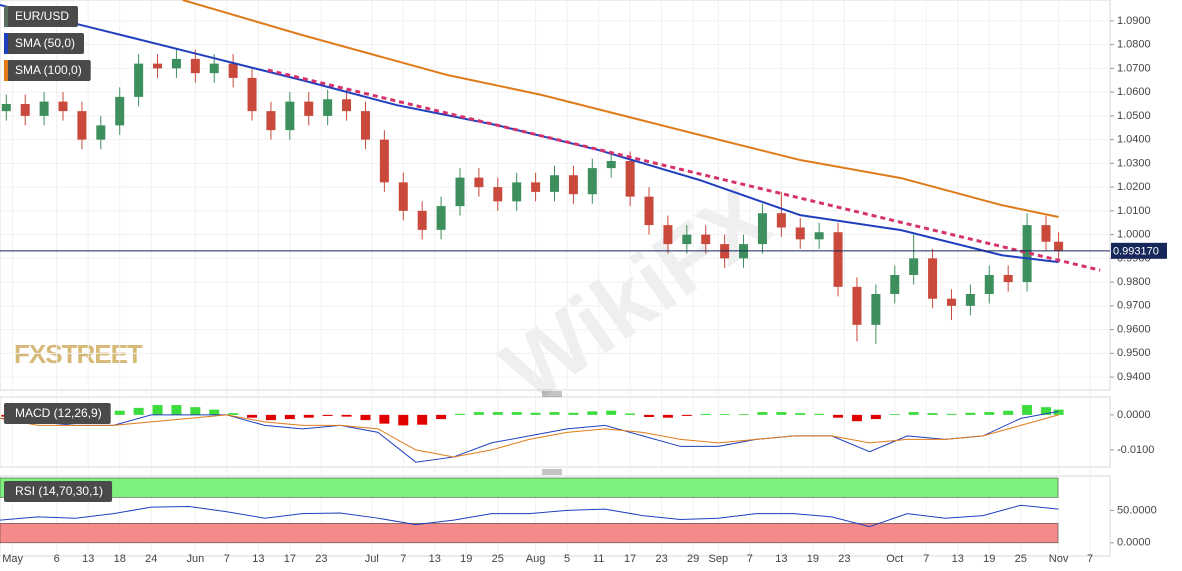 The width and height of the screenshot is (1182, 571). Describe the element at coordinates (1134, 21) in the screenshot. I see `y-tick-label: 1.0900` at that location.